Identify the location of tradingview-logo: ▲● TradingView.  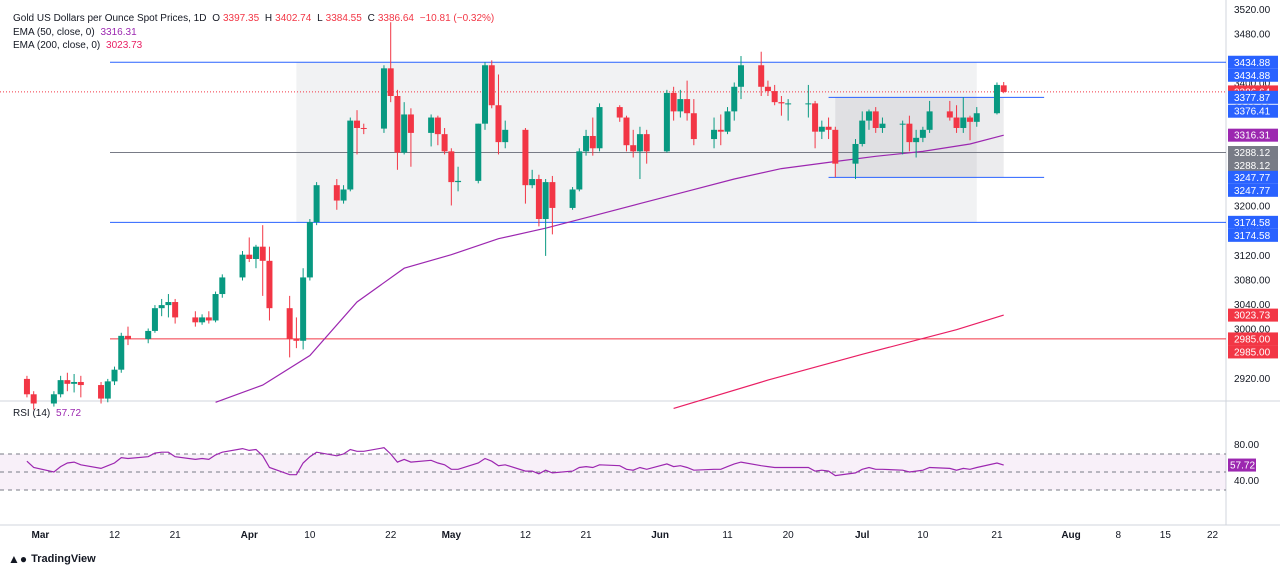
(52, 559).